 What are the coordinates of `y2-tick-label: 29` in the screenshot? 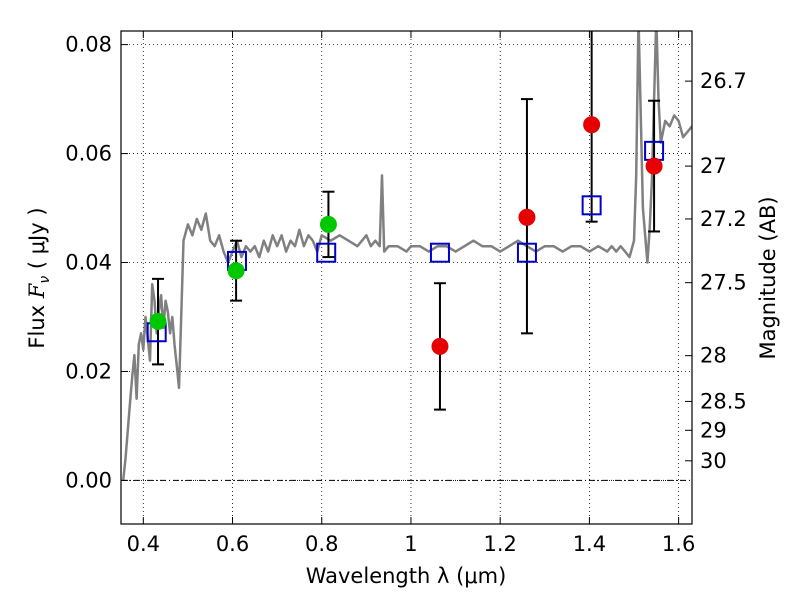 It's located at (713, 430).